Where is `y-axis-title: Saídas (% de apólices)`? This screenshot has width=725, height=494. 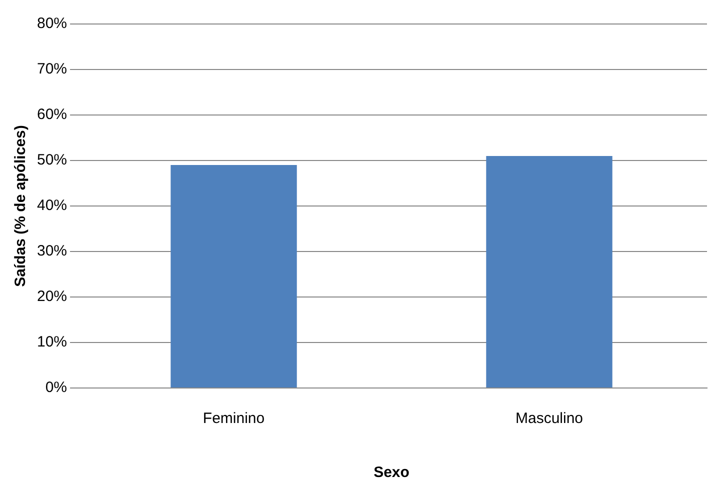
y-axis-title: Saídas (% de apólices) is located at coordinates (21, 206).